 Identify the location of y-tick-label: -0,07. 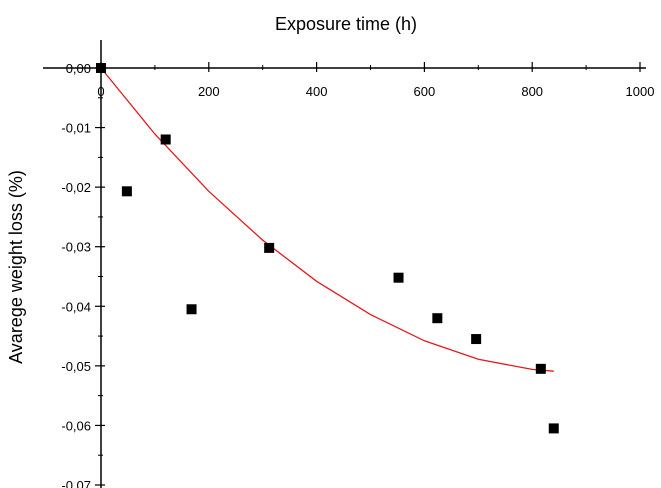
(76, 483).